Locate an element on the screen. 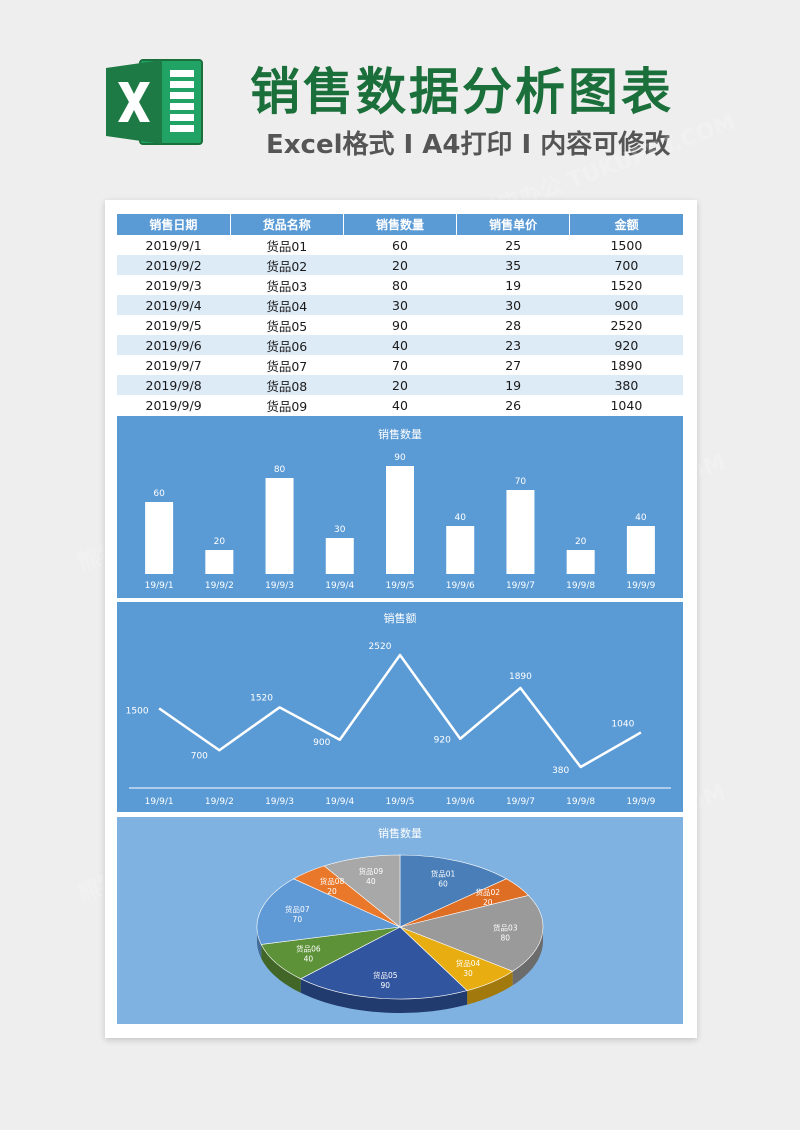 This screenshot has height=1130, width=800. cell-amount: 1520 is located at coordinates (626, 285).